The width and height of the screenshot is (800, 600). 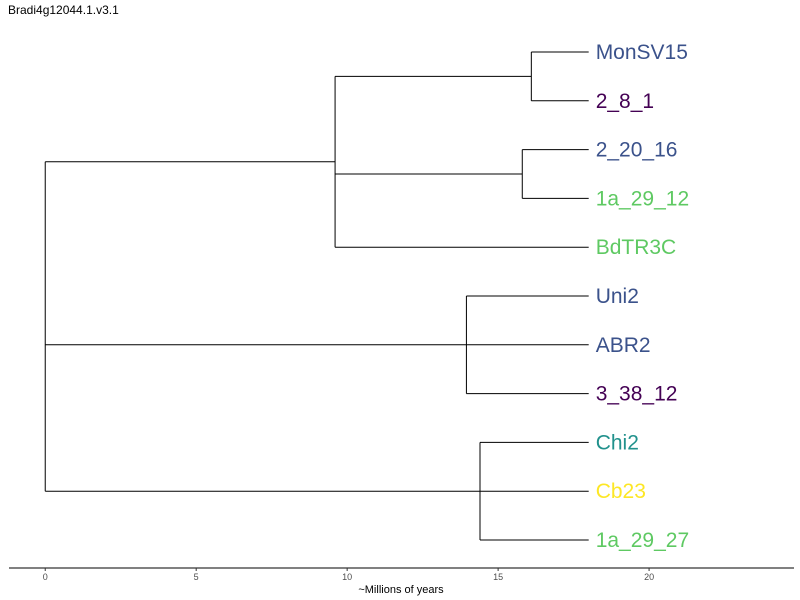 I want to click on x-tick-label: 20, so click(x=649, y=577).